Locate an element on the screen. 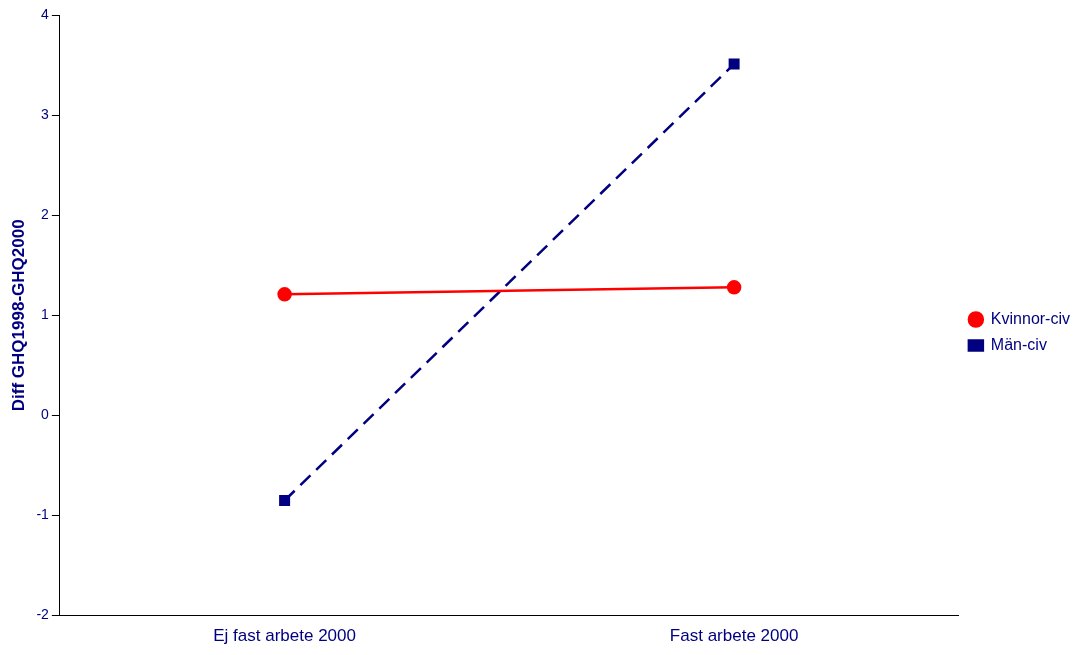 Image resolution: width=1085 pixels, height=655 pixels. x-tick-label: Fast arbete 2000 is located at coordinates (734, 636).